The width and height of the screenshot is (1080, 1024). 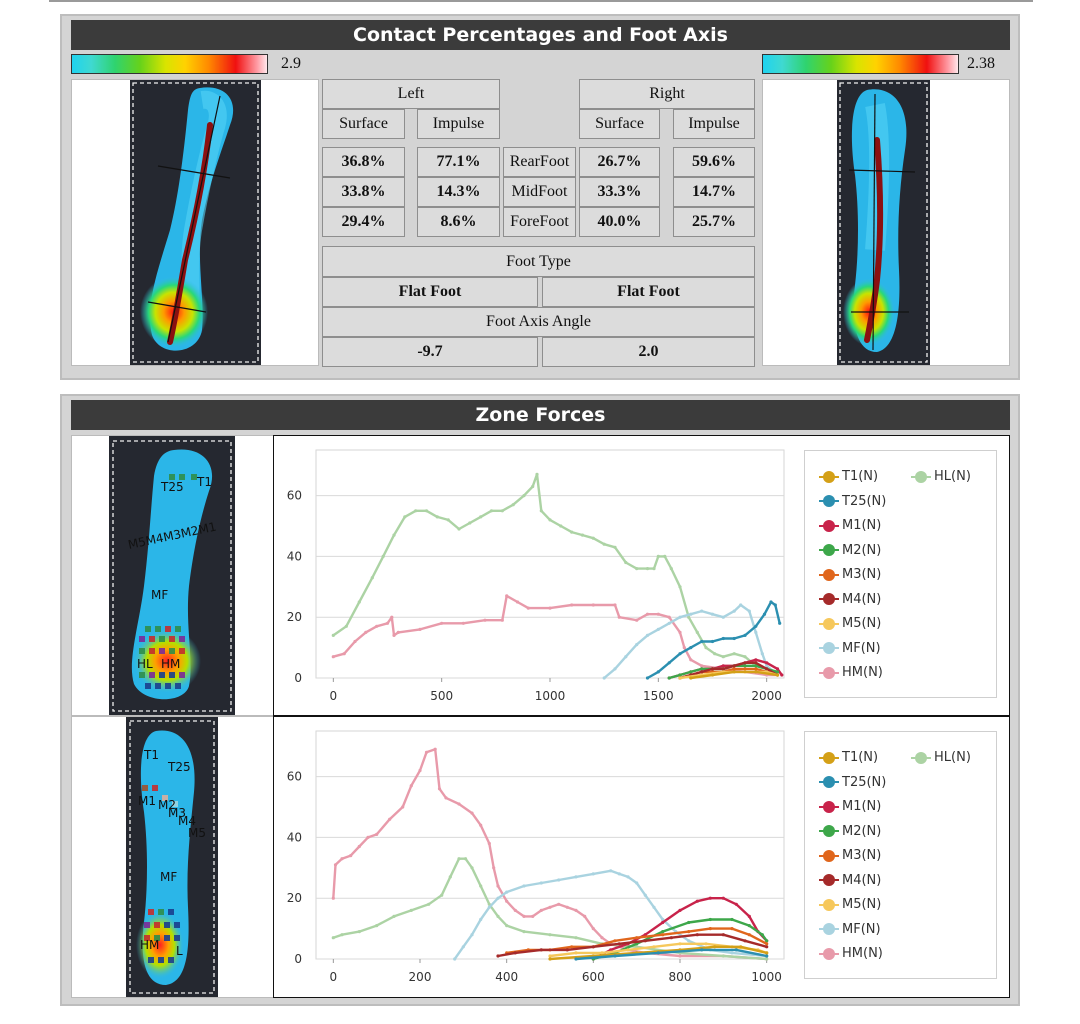 What do you see at coordinates (294, 837) in the screenshot?
I see `y-tick-label: 40` at bounding box center [294, 837].